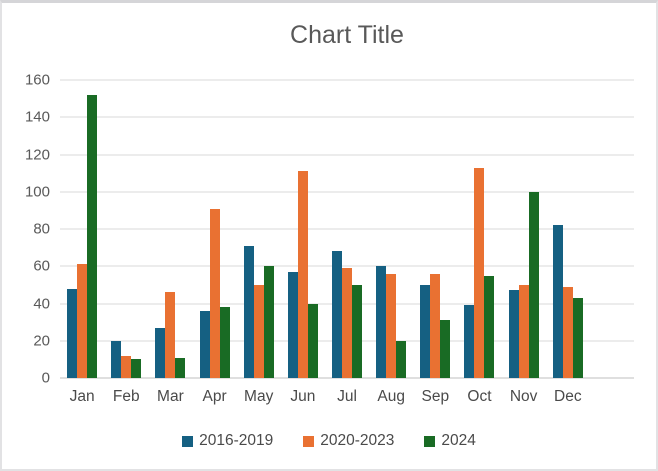 The height and width of the screenshot is (471, 658). I want to click on x-tick-label: Dec, so click(568, 396).